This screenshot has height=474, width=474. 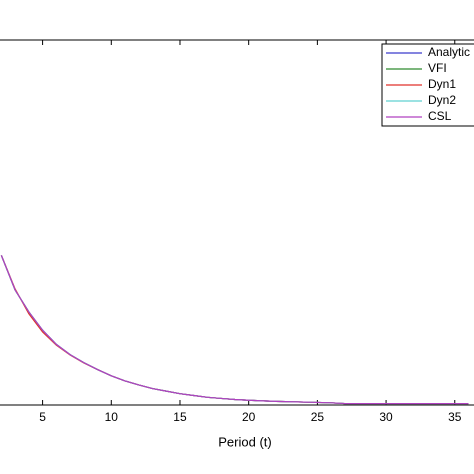 I want to click on legend-label: CSL, so click(x=440, y=116).